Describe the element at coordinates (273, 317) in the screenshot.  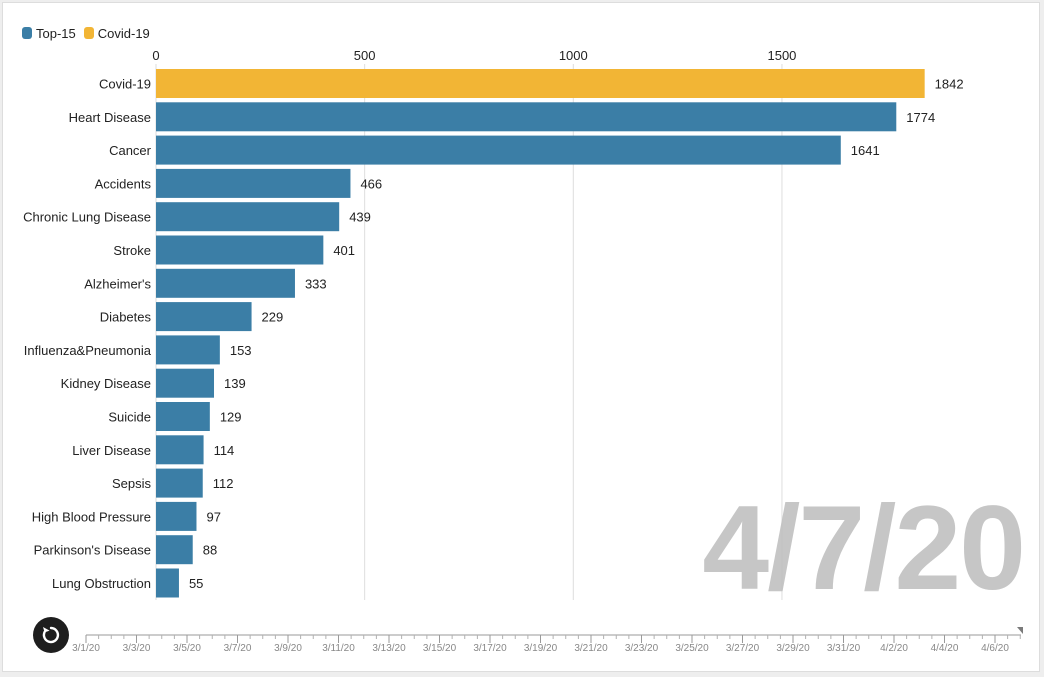
I see `bar-value-label: 229` at that location.